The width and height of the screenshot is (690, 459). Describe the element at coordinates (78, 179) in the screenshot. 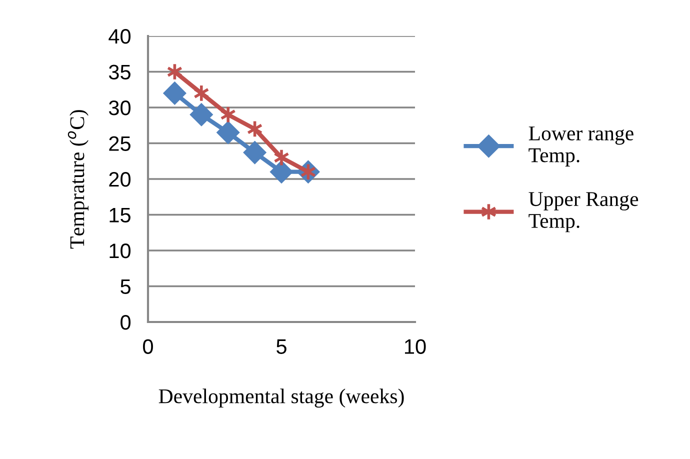

I see `y-axis-title: Temprature ($^{o}$C)` at that location.